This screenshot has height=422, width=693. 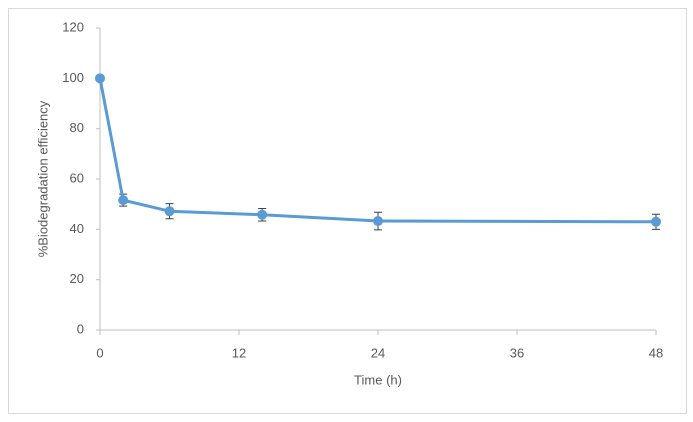 I want to click on y-tick-label: 0, so click(x=80, y=328).